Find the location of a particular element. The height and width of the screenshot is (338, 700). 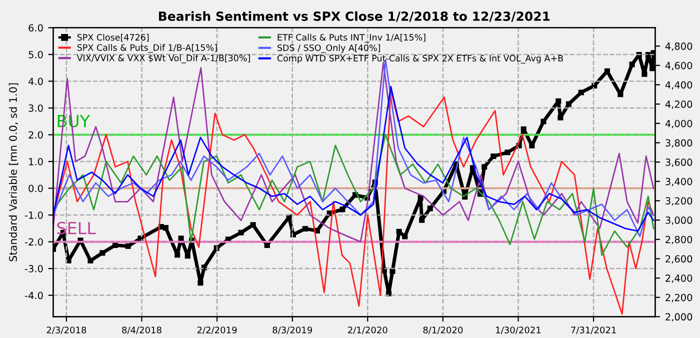

y-axis-title: Standard Variable [mn 0.0, sd 1.0] is located at coordinates (13, 172).